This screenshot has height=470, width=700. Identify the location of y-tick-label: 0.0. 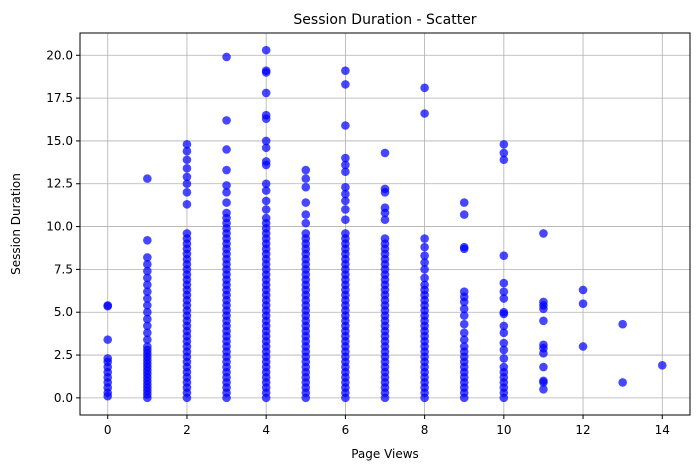
(63, 398).